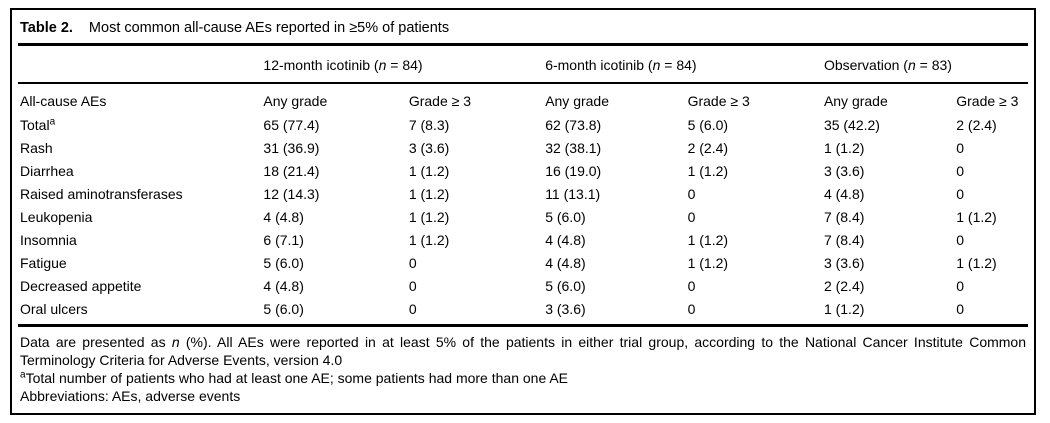 Image resolution: width=1050 pixels, height=423 pixels. I want to click on cell-value: 32 (38.1), so click(573, 147).